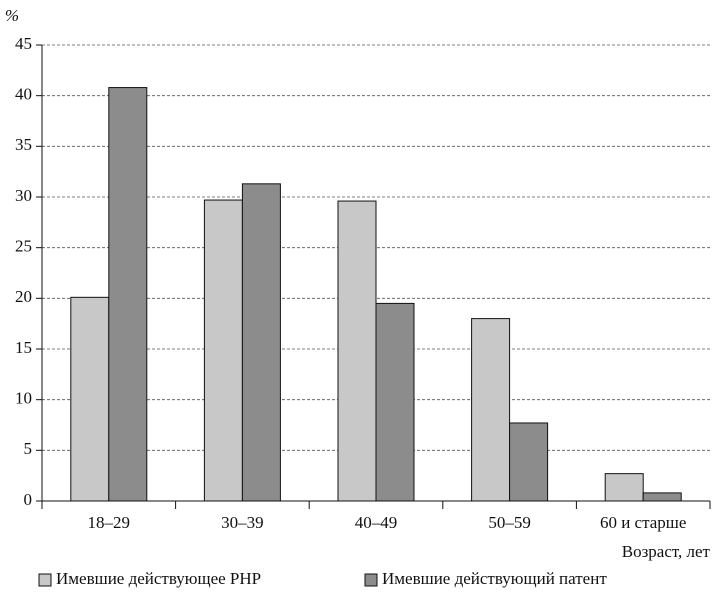 Image resolution: width=712 pixels, height=594 pixels. What do you see at coordinates (109, 522) in the screenshot?
I see `x-tick-label: 18–29` at bounding box center [109, 522].